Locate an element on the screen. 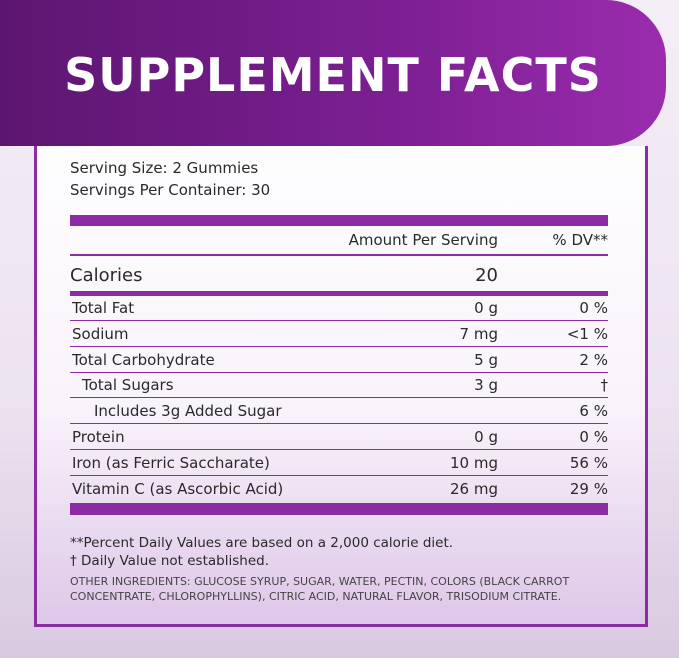 The image size is (679, 658). calories-label: Calories is located at coordinates (106, 275).